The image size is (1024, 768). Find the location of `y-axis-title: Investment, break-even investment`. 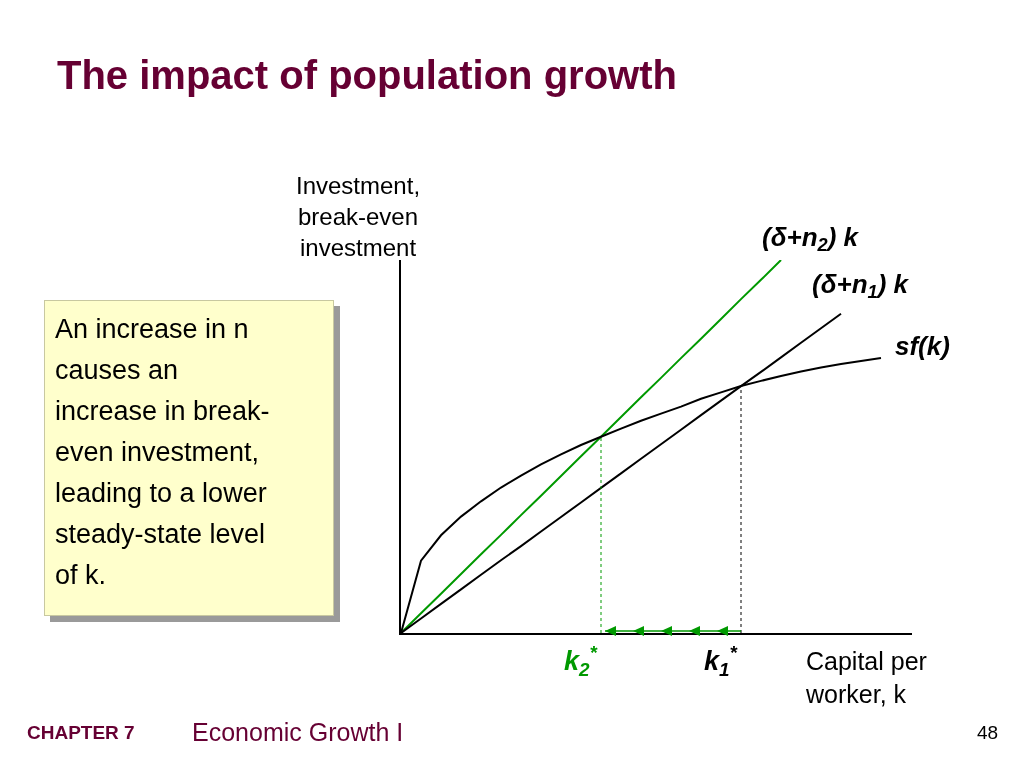

y-axis-title: Investment, break-even investment is located at coordinates (358, 217).